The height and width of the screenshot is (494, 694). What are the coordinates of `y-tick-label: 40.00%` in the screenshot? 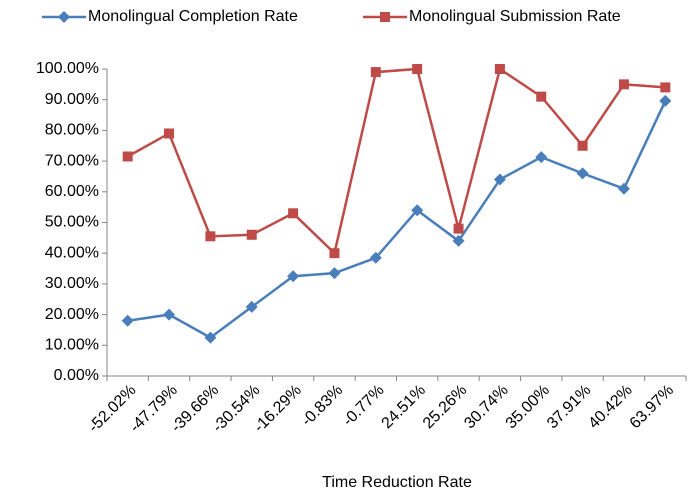 It's located at (72, 252).